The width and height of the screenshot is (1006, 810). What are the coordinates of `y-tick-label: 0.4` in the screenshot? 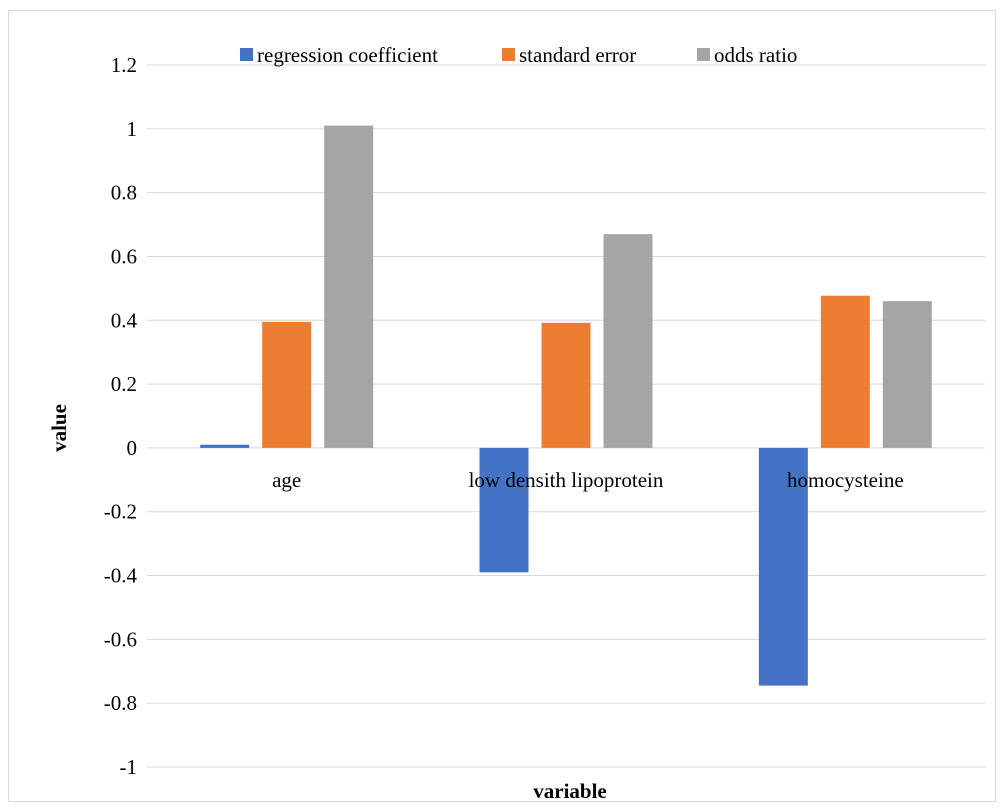 It's located at (124, 320).